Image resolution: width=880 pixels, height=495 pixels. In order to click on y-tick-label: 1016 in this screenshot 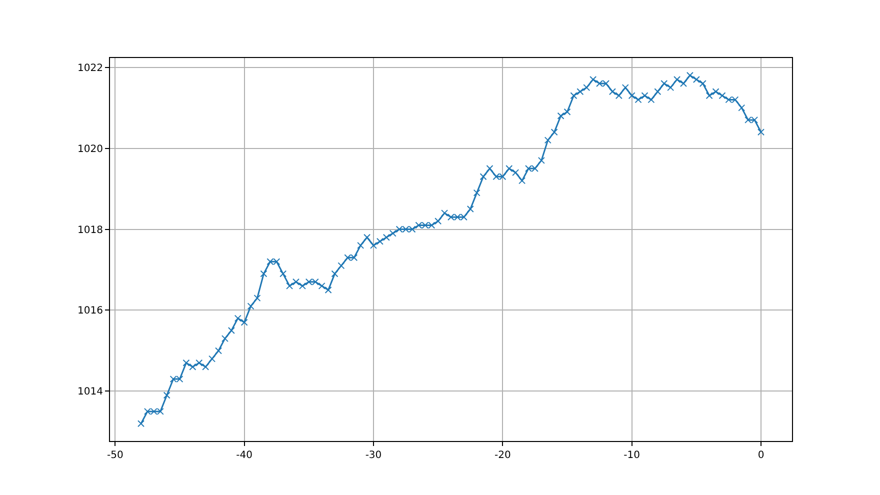, I will do `click(90, 311)`.